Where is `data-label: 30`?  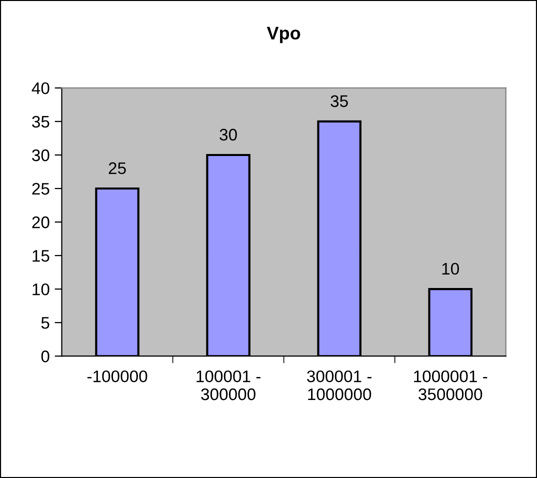
data-label: 30 is located at coordinates (228, 134).